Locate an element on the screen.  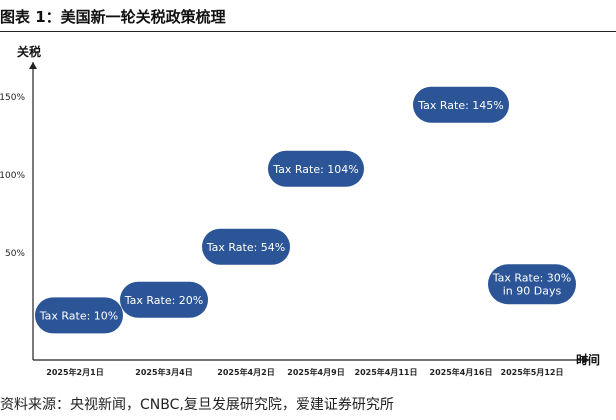
x-axis-arrow-icon is located at coordinates (586, 360).